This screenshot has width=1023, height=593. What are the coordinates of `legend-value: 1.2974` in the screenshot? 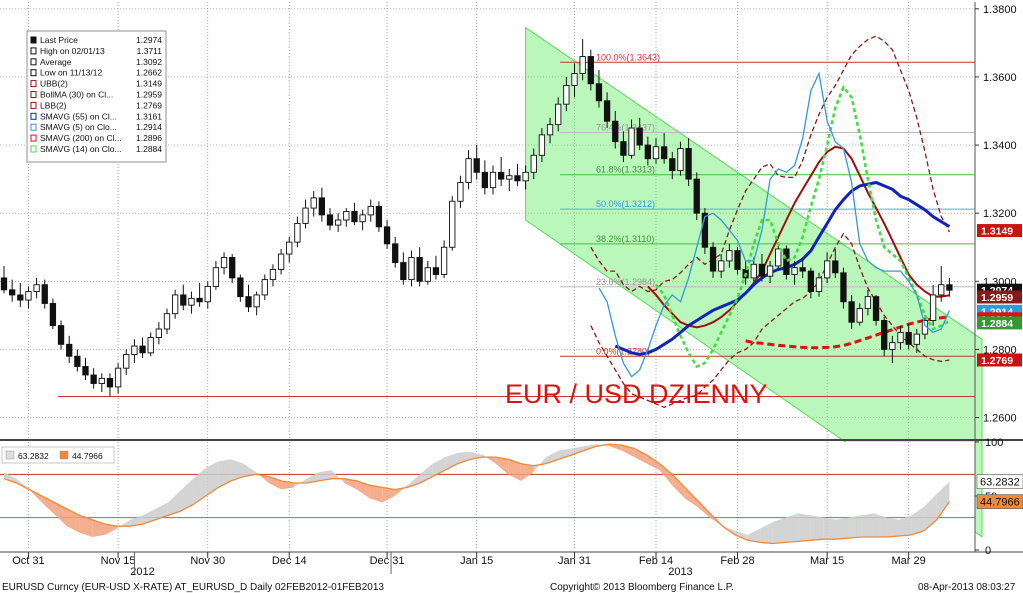 It's located at (149, 40).